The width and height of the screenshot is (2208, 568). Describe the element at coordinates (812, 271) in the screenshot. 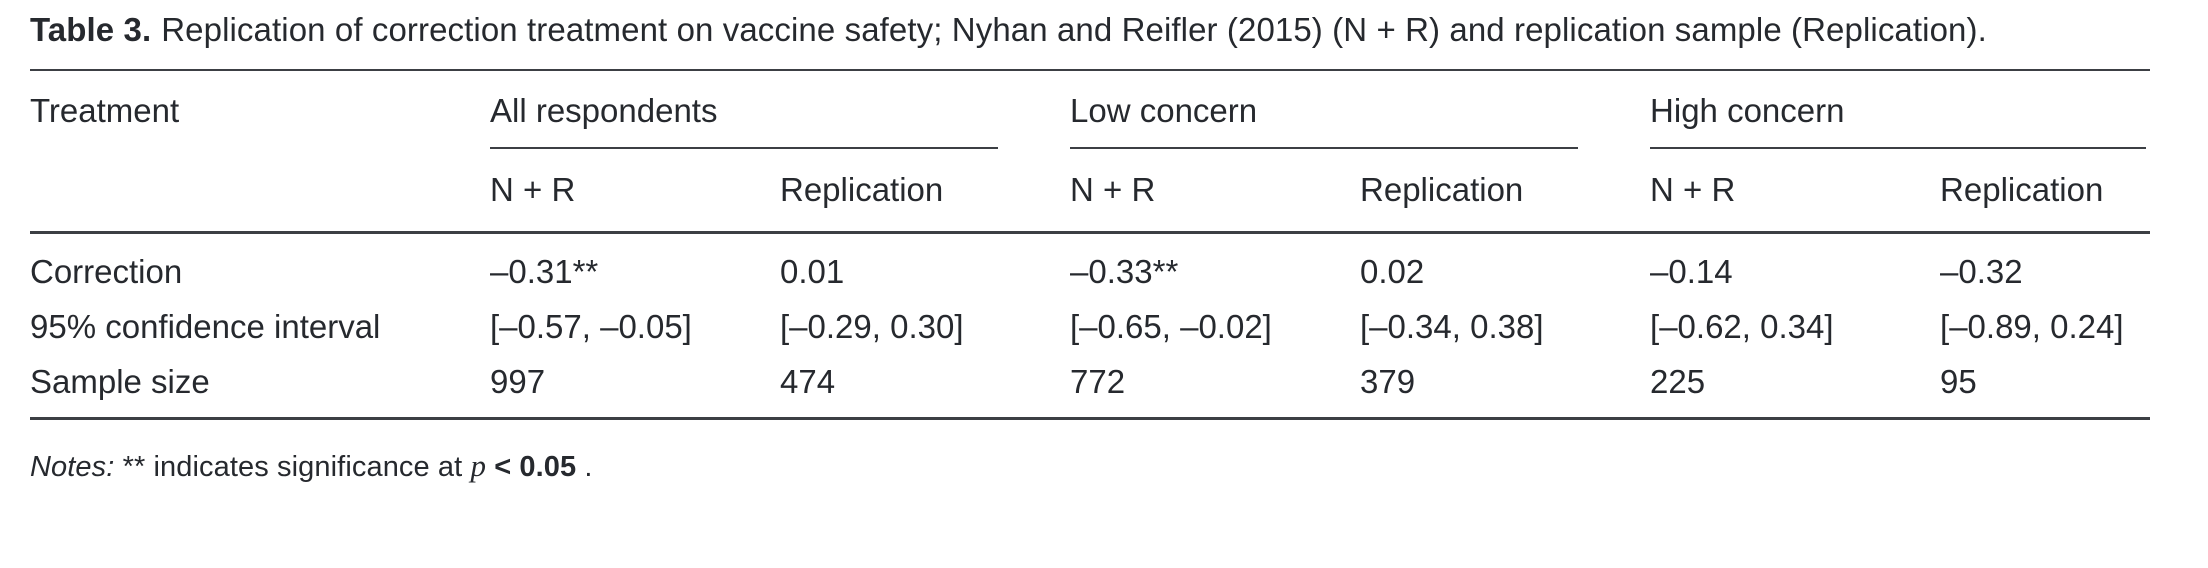

I see `table-cell: 0.01` at that location.